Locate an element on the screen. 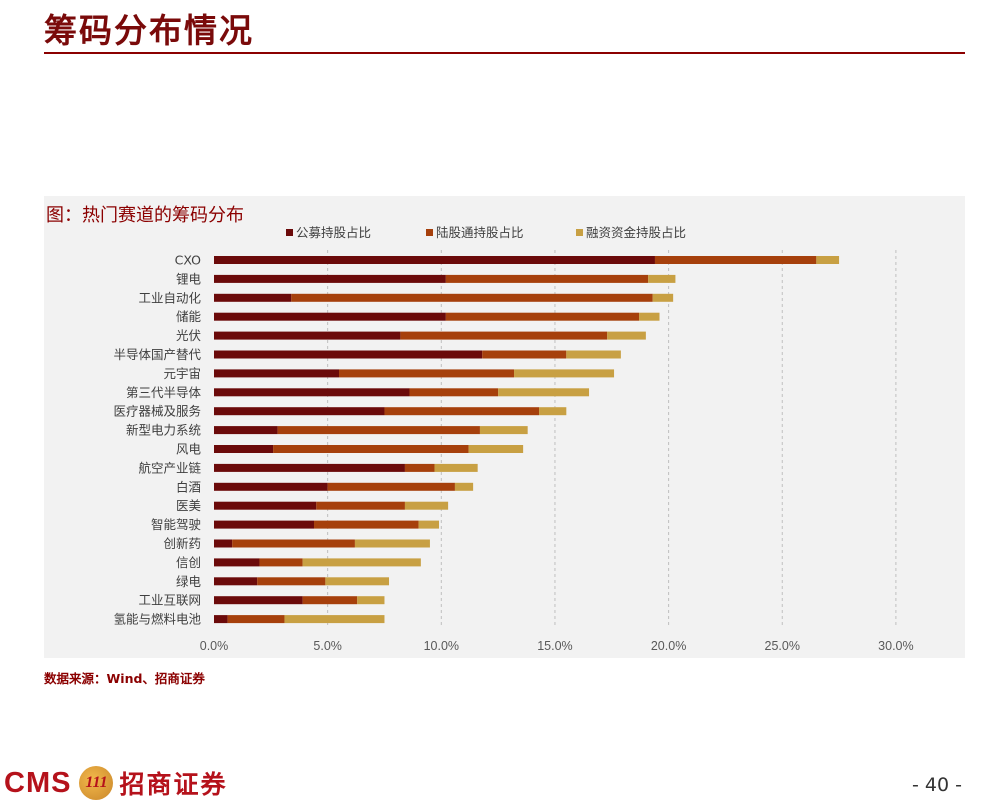  category-label: 新型电力系统 is located at coordinates (163, 430).